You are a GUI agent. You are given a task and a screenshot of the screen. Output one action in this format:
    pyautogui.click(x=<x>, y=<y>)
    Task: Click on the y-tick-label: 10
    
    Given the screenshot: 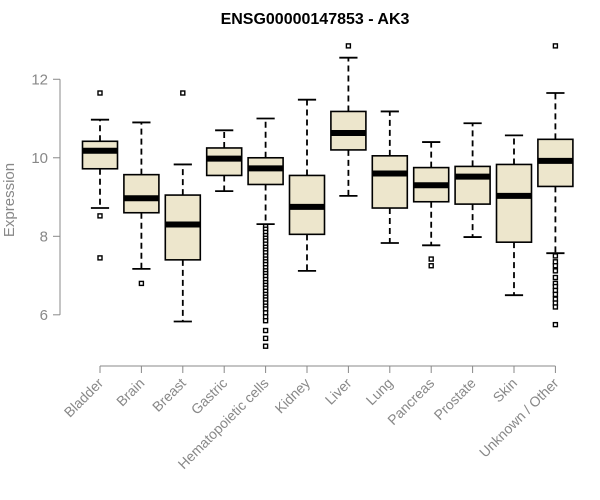 What is the action you would take?
    pyautogui.click(x=39, y=158)
    